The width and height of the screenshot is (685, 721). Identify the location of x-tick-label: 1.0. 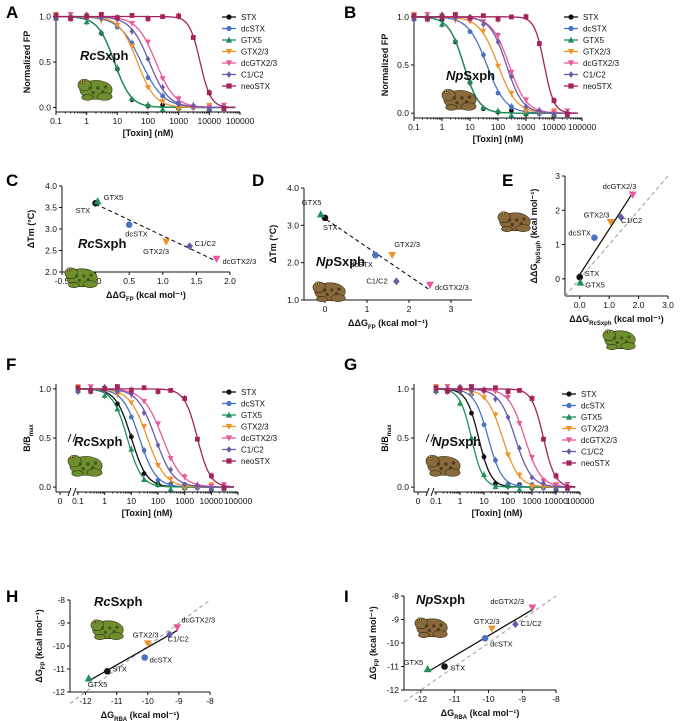
(163, 281).